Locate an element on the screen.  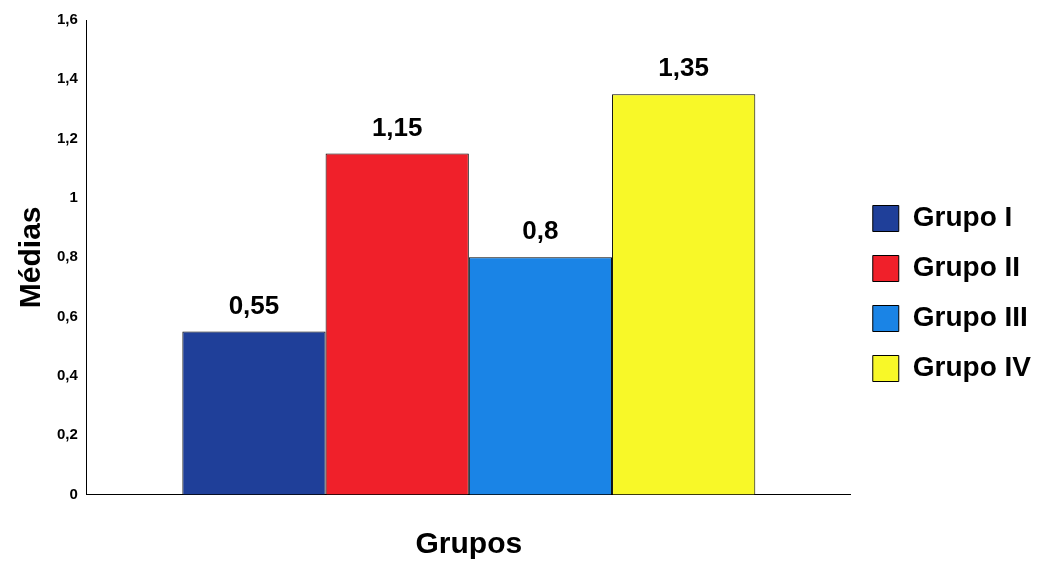
legend-label: Grupo III is located at coordinates (970, 317).